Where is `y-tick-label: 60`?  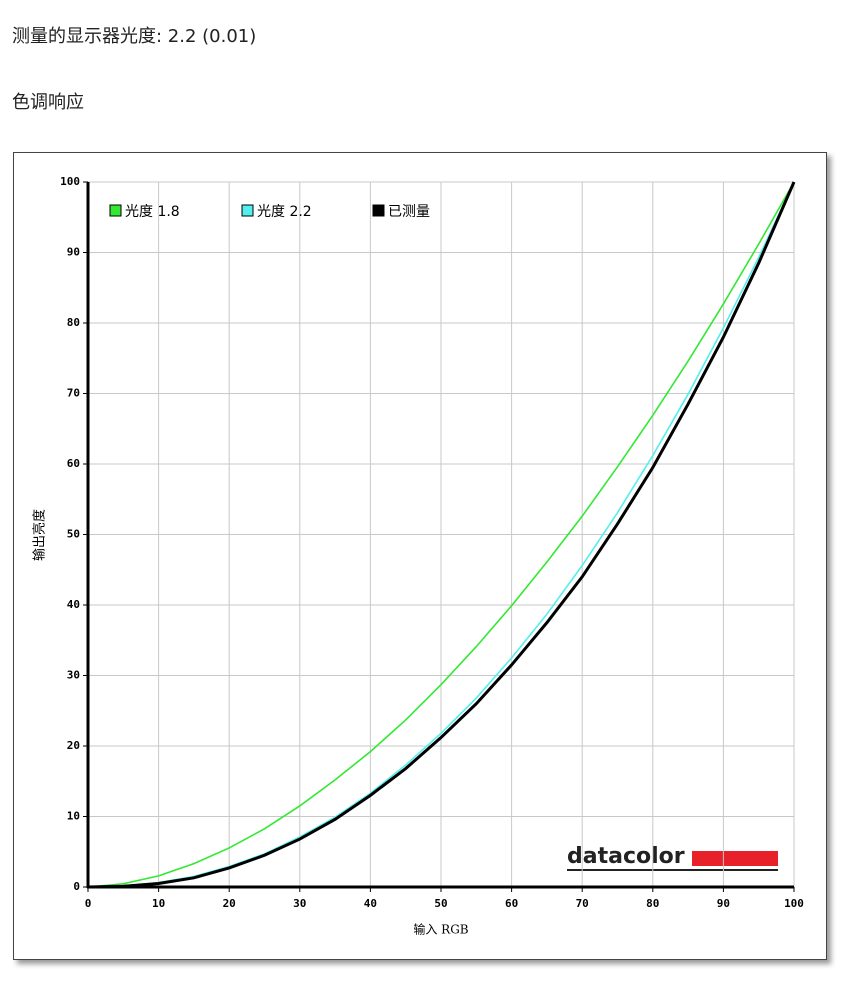 y-tick-label: 60 is located at coordinates (73, 463).